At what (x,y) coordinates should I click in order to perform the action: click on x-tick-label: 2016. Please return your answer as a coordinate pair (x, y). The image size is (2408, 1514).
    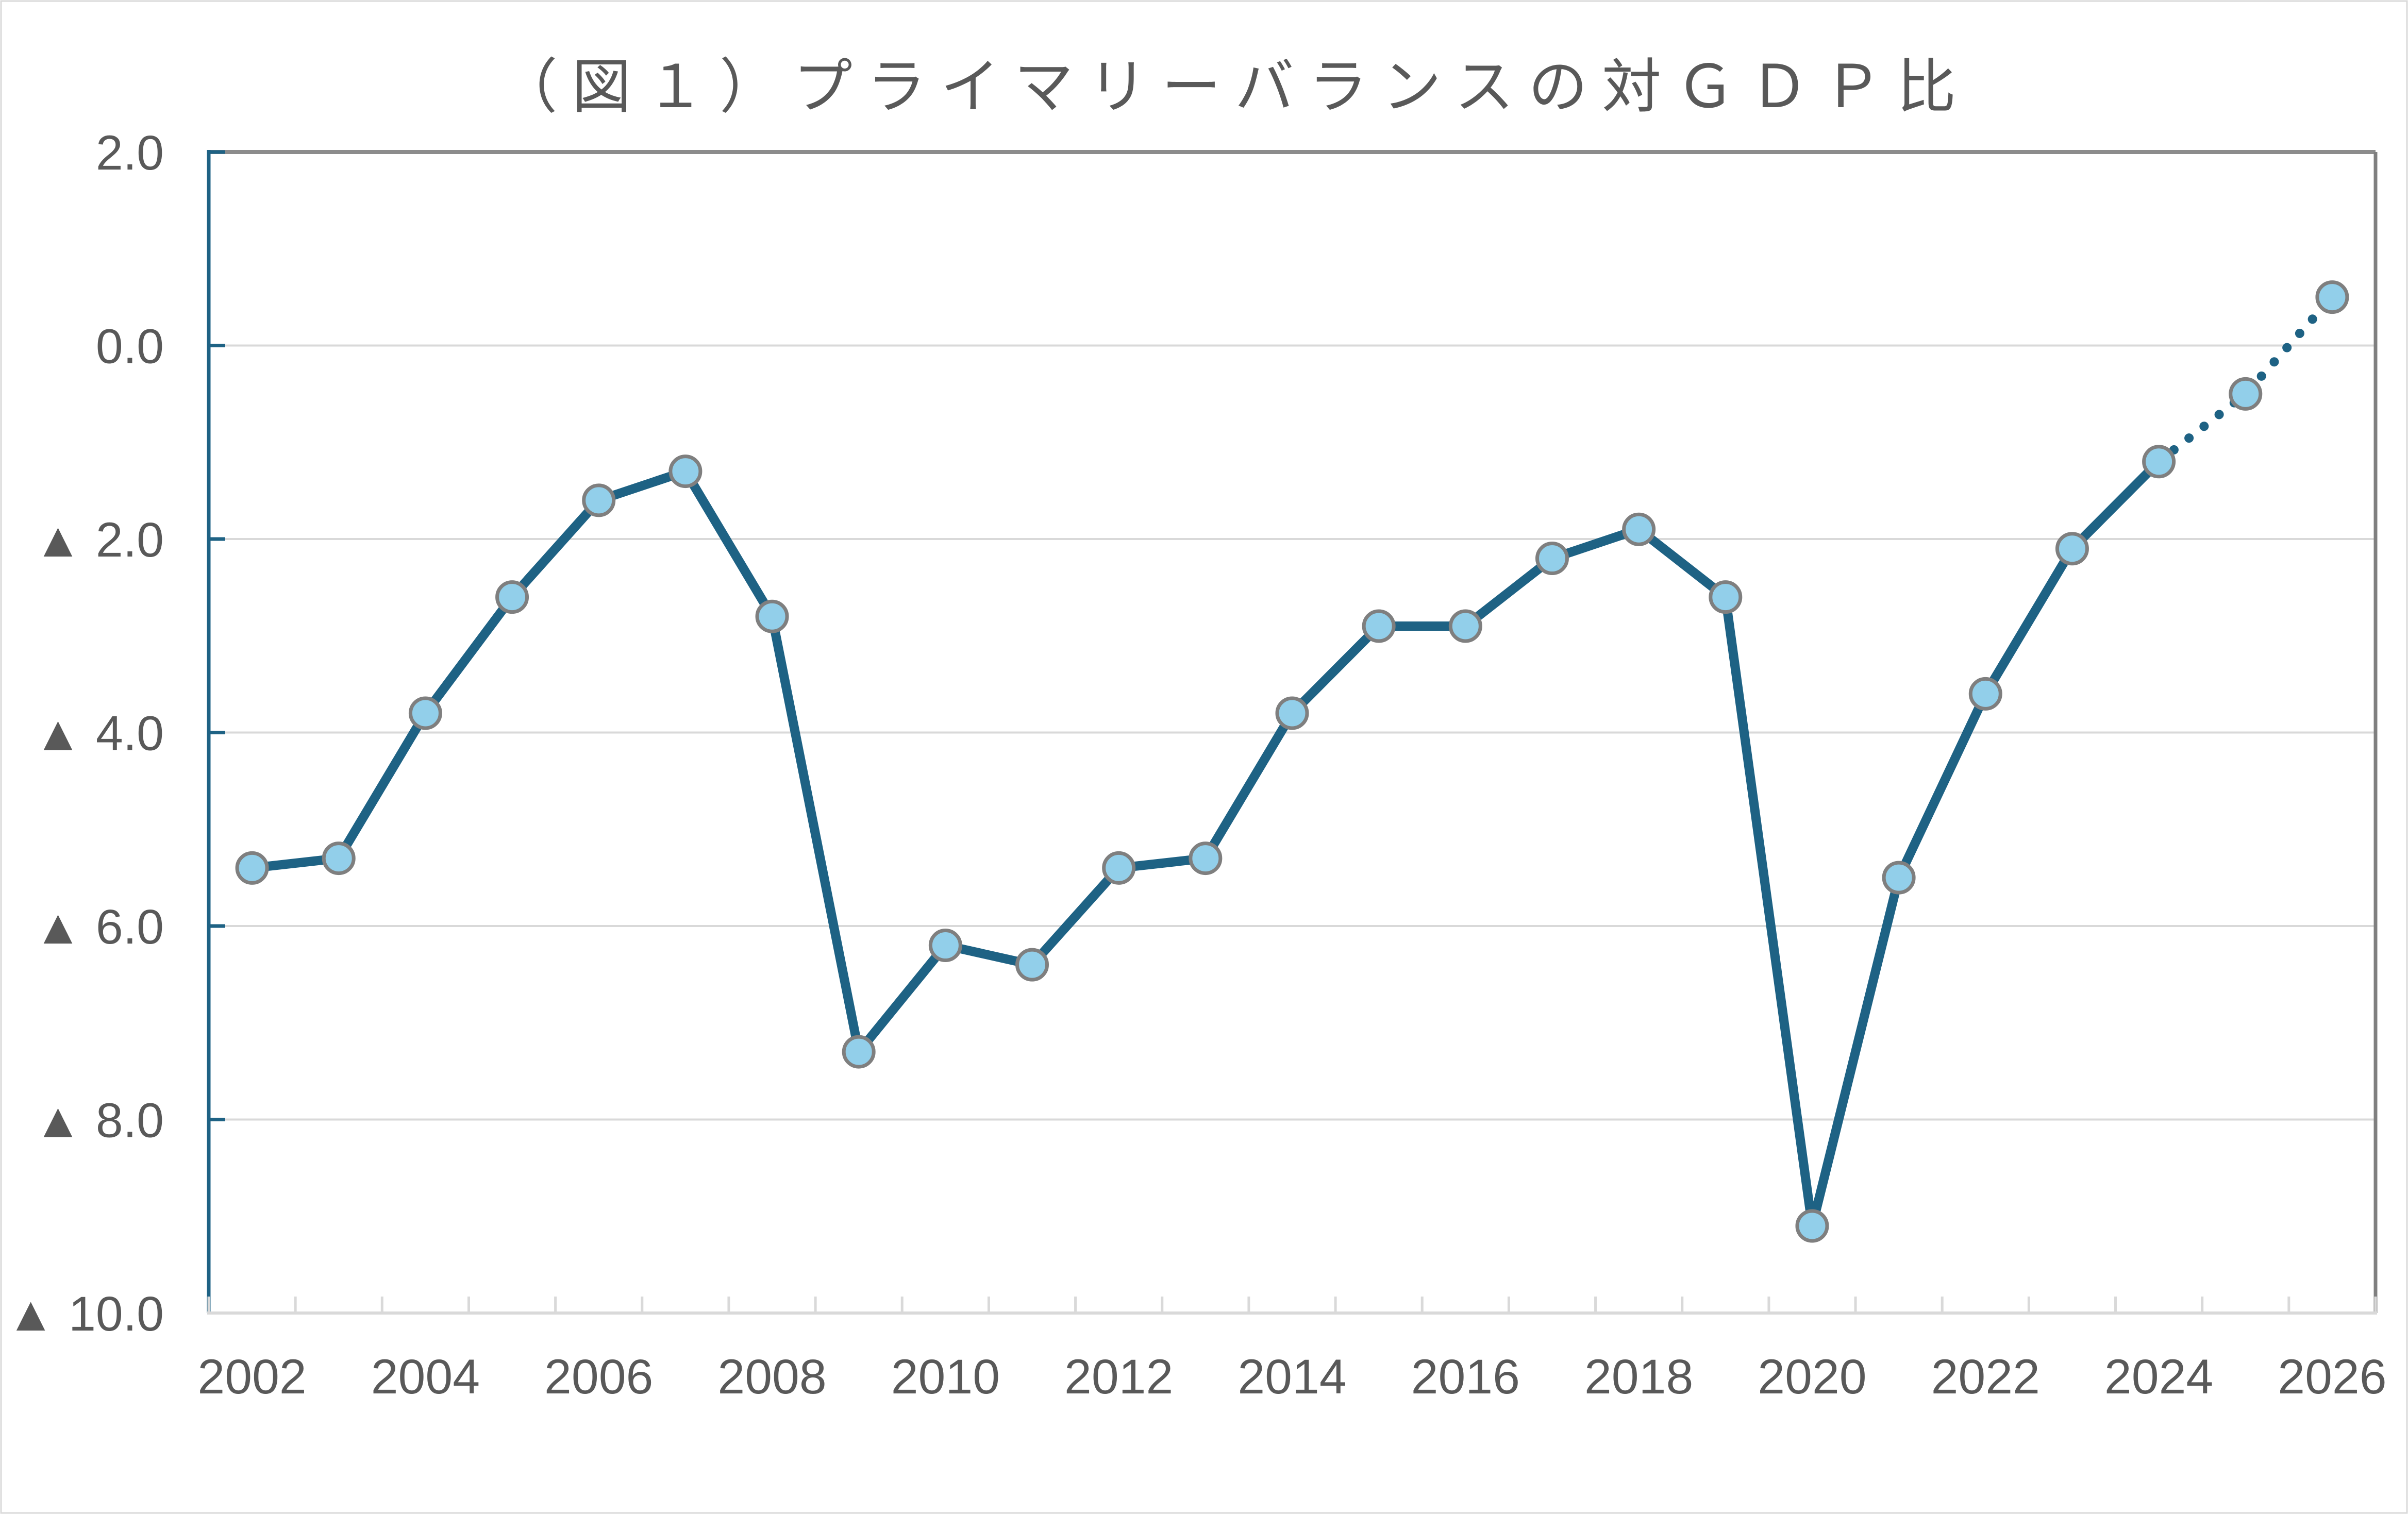
    Looking at the image, I should click on (1465, 1377).